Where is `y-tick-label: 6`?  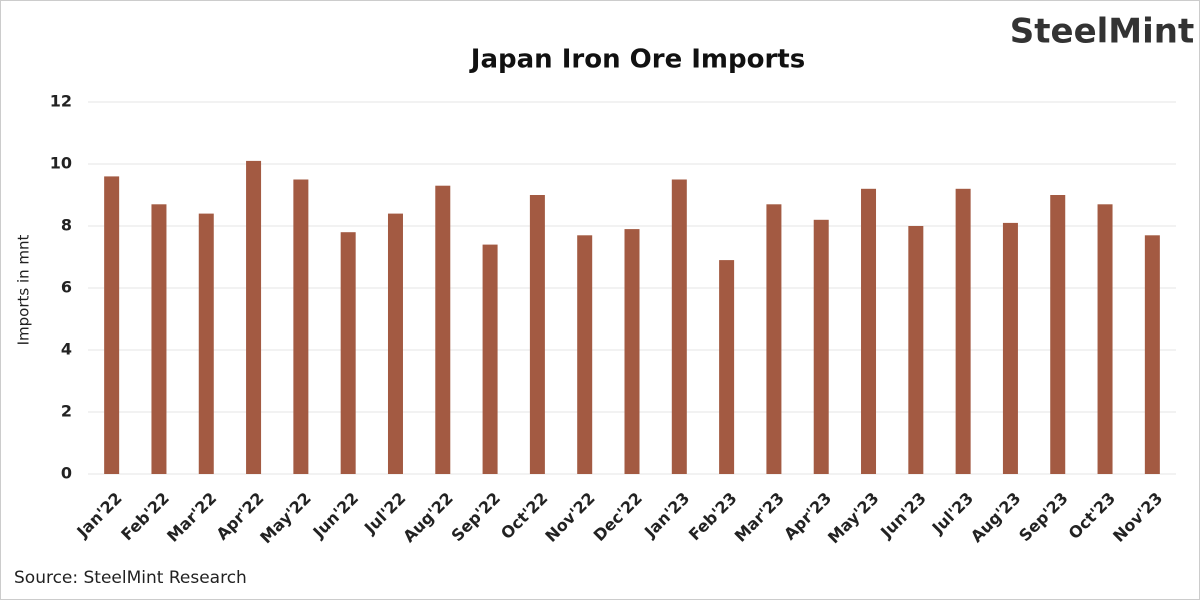
y-tick-label: 6 is located at coordinates (66, 287).